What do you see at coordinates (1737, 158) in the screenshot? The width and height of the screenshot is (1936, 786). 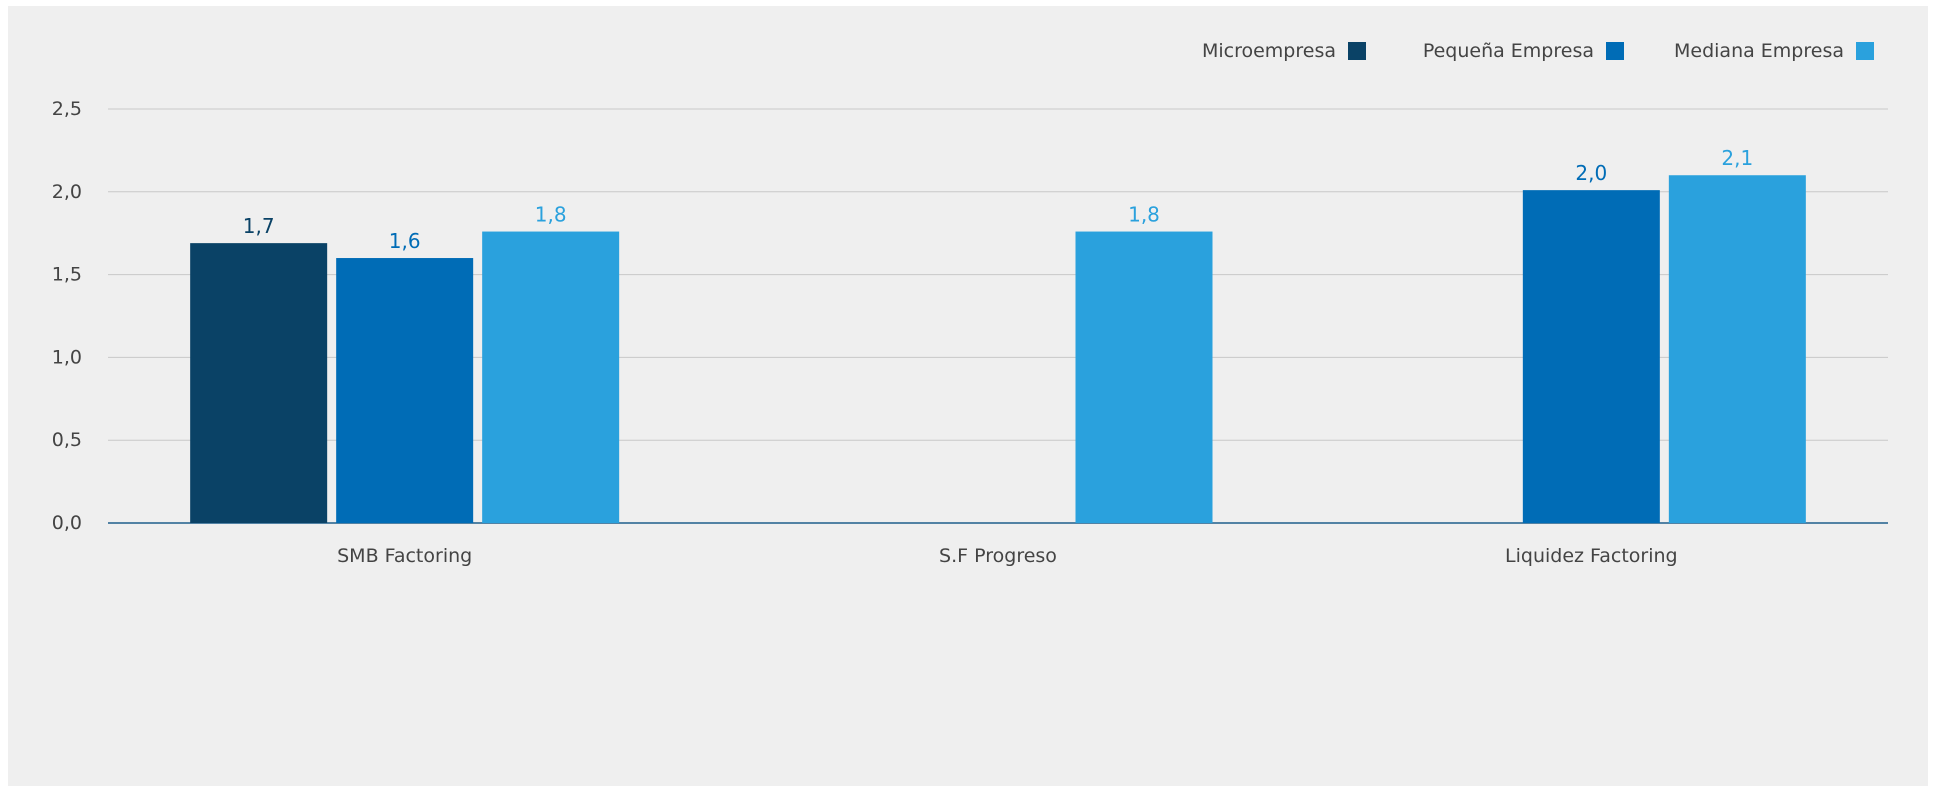 I see `data-label: 2,1` at bounding box center [1737, 158].